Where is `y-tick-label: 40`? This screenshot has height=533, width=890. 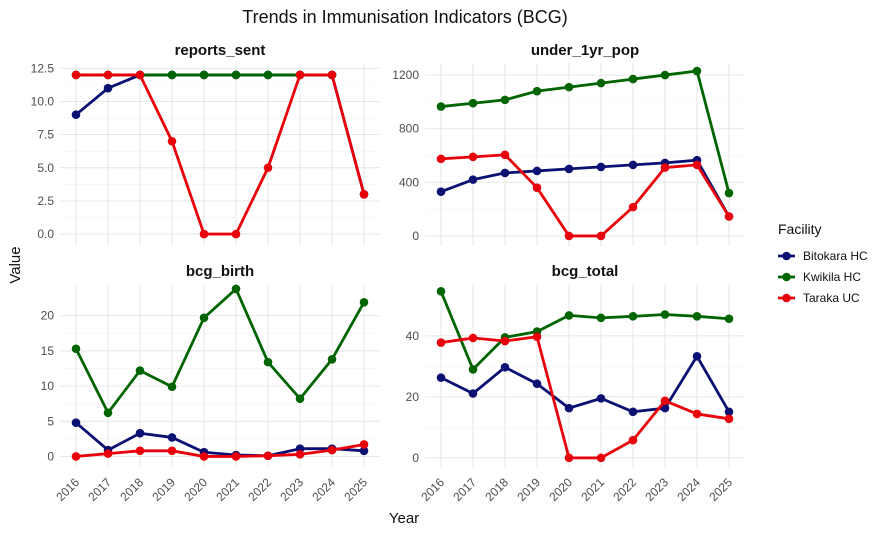
y-tick-label: 40 is located at coordinates (413, 336).